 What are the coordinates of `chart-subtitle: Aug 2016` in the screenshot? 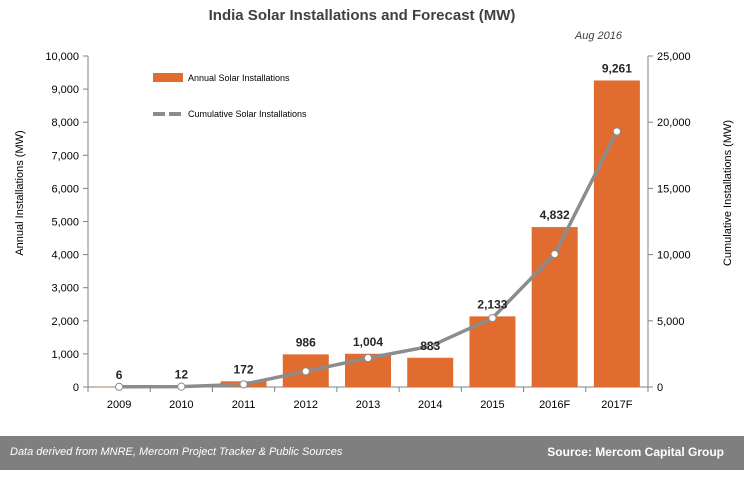 It's located at (598, 36).